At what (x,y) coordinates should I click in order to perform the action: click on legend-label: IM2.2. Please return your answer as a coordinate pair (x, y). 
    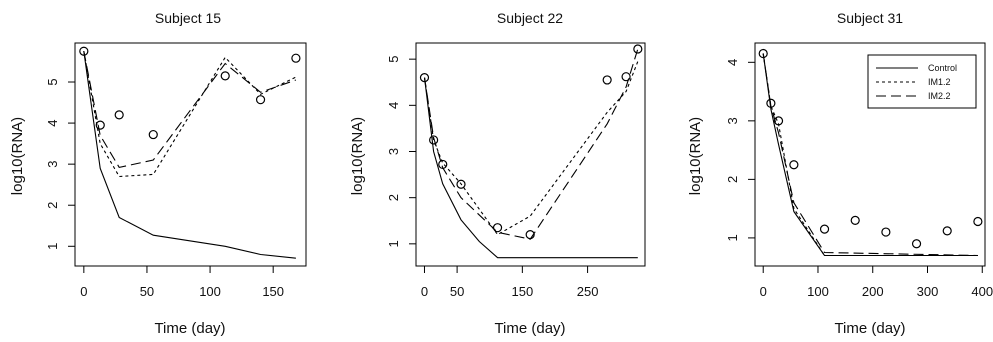
    Looking at the image, I should click on (939, 96).